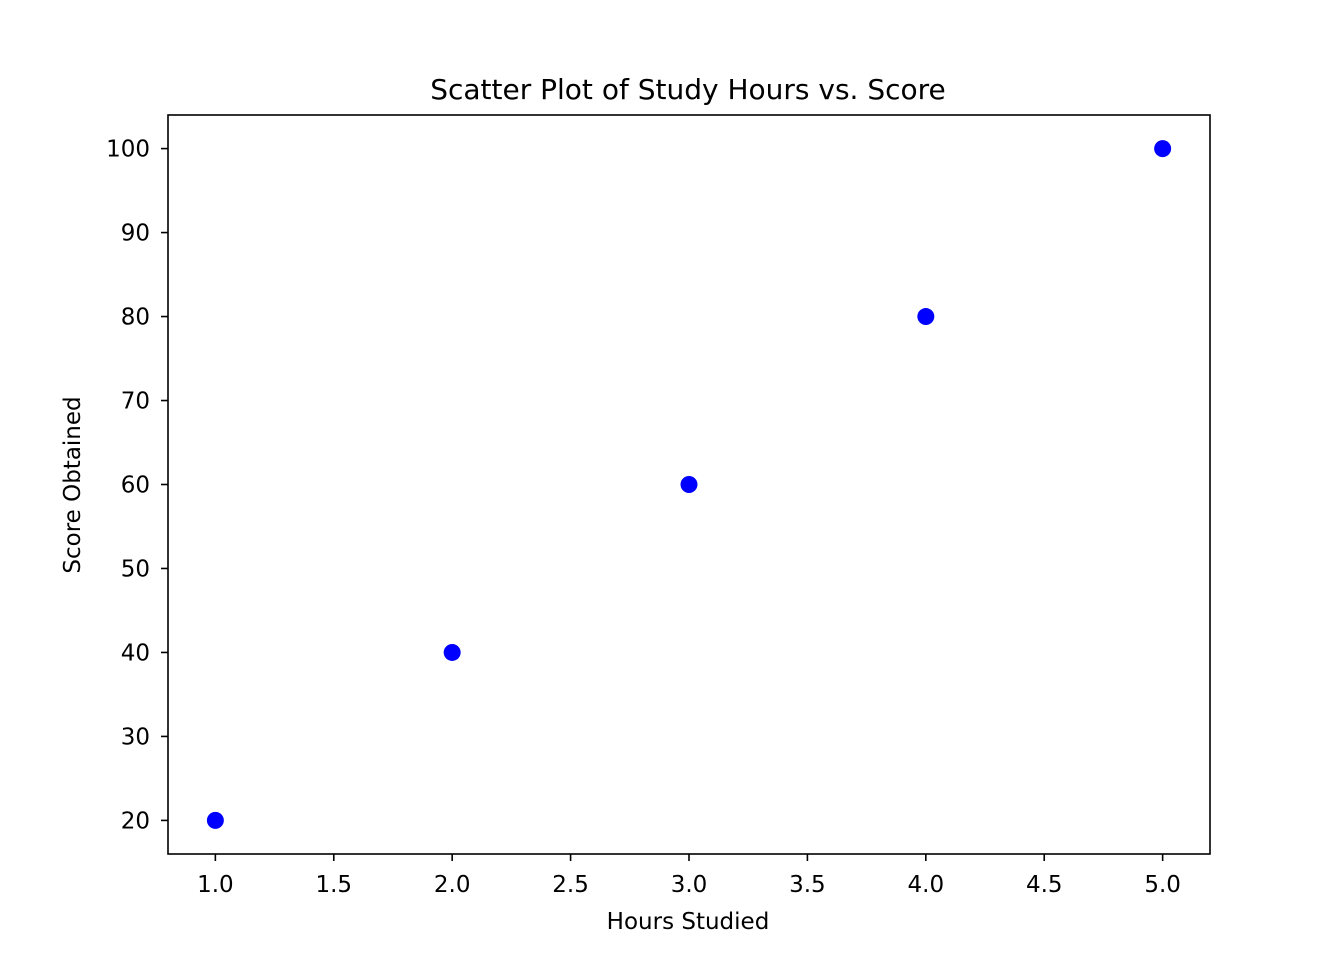 This screenshot has width=1344, height=960. What do you see at coordinates (926, 885) in the screenshot?
I see `x-tick-label: 4.0` at bounding box center [926, 885].